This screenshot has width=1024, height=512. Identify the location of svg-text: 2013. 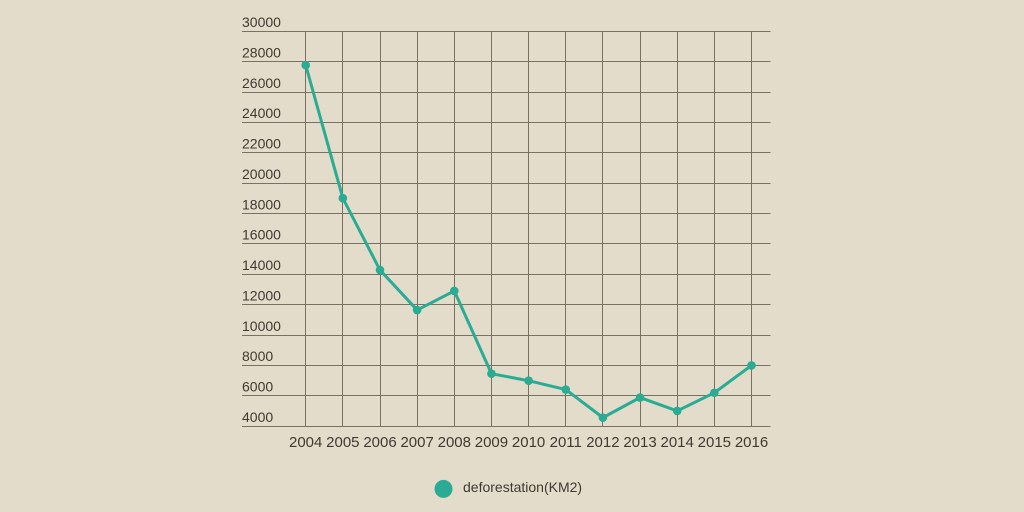
(639, 442).